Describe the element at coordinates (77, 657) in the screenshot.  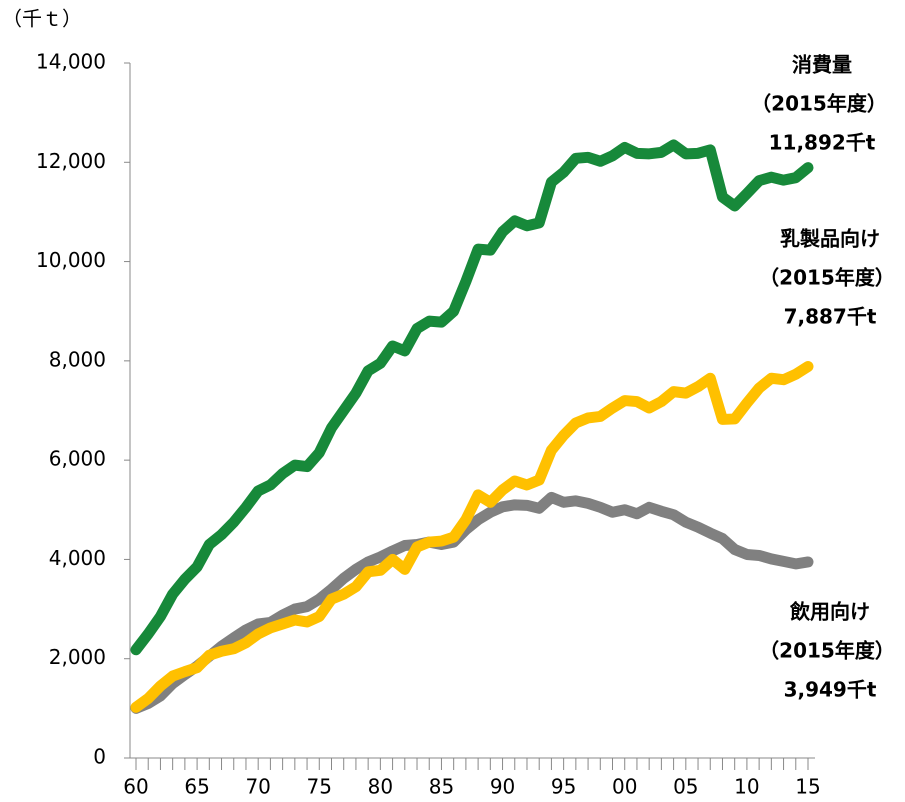
I see `y-tick-label: 2,000` at that location.